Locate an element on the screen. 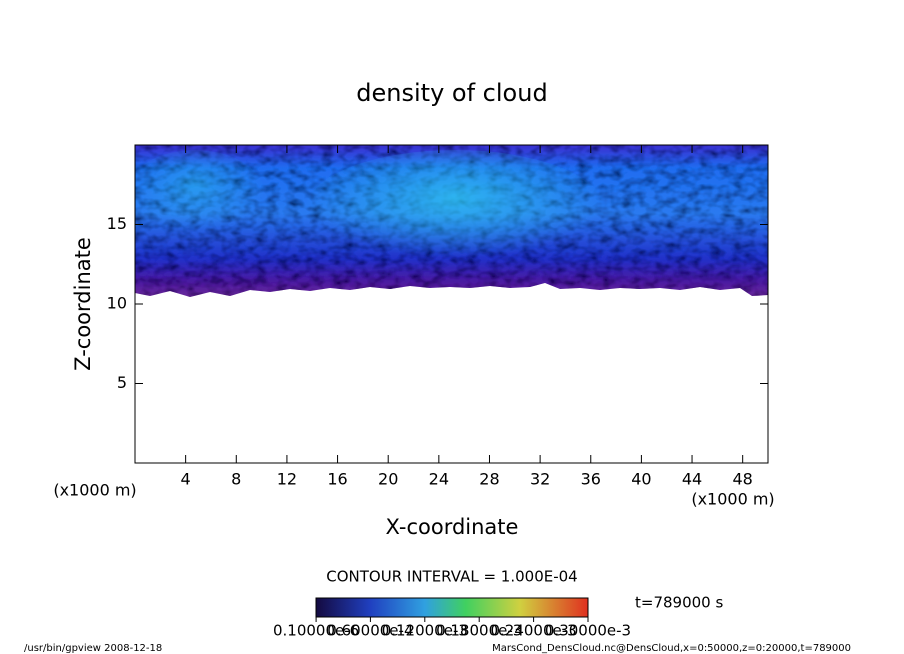  y-axis-label: Z-coordinate is located at coordinates (83, 304).